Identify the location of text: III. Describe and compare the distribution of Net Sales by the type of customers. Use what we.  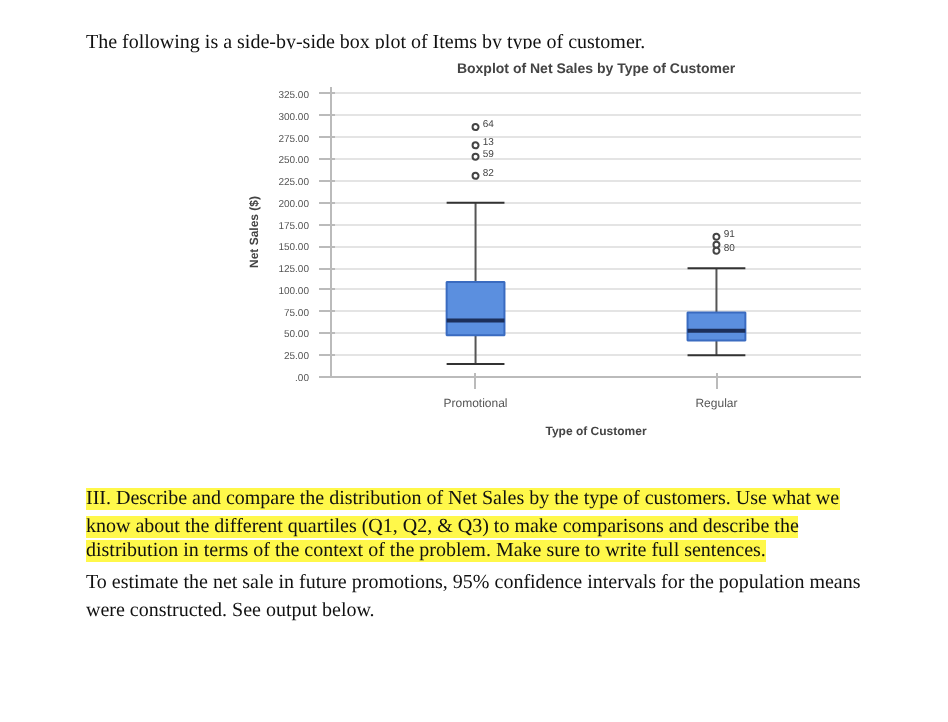
(463, 499).